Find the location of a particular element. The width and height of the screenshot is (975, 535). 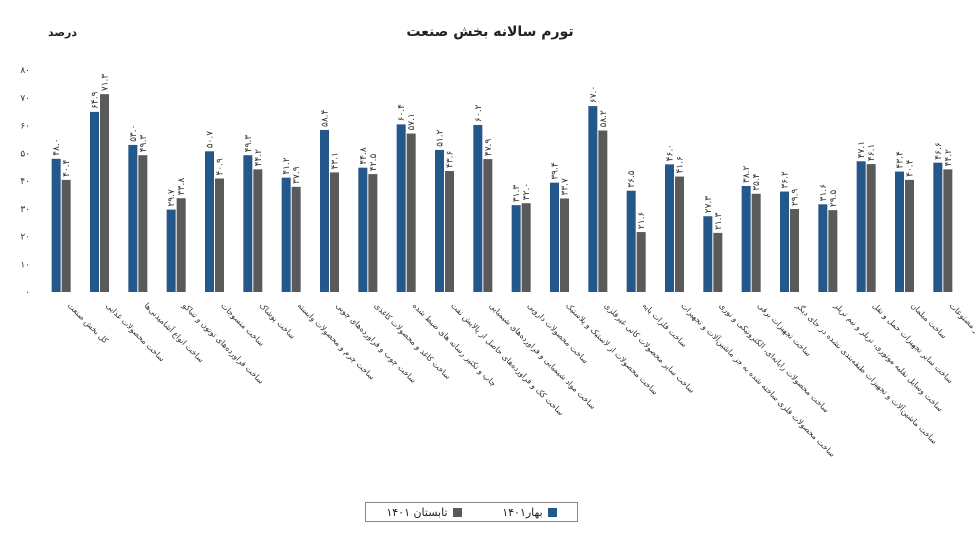

data-label: ۴۰.۴ is located at coordinates (67, 168).